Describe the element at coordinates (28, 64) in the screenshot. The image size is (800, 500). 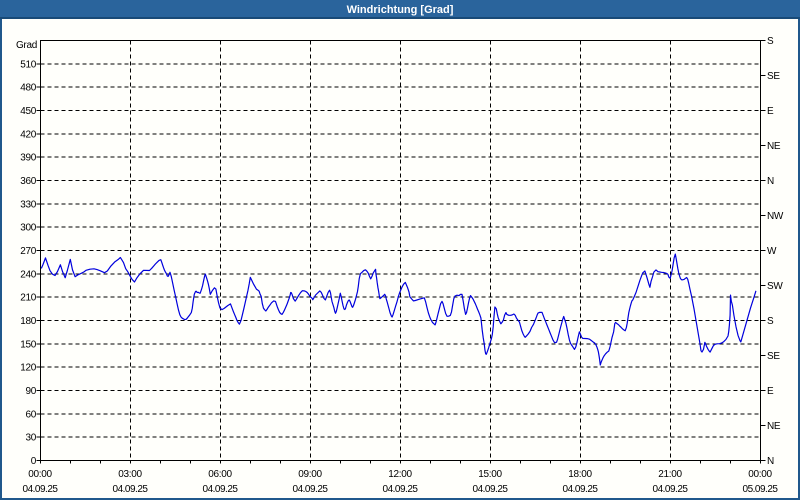
I see `svg-text: 510` at that location.